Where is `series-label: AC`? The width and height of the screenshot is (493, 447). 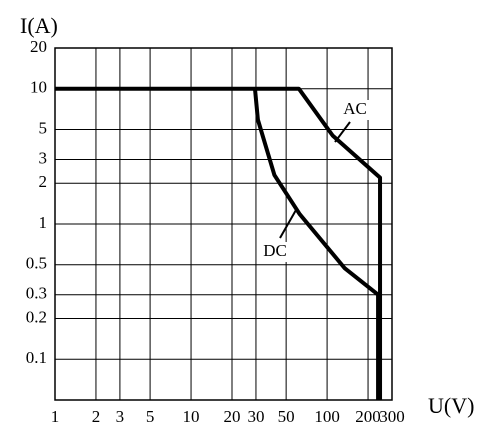
series-label: AC is located at coordinates (355, 108).